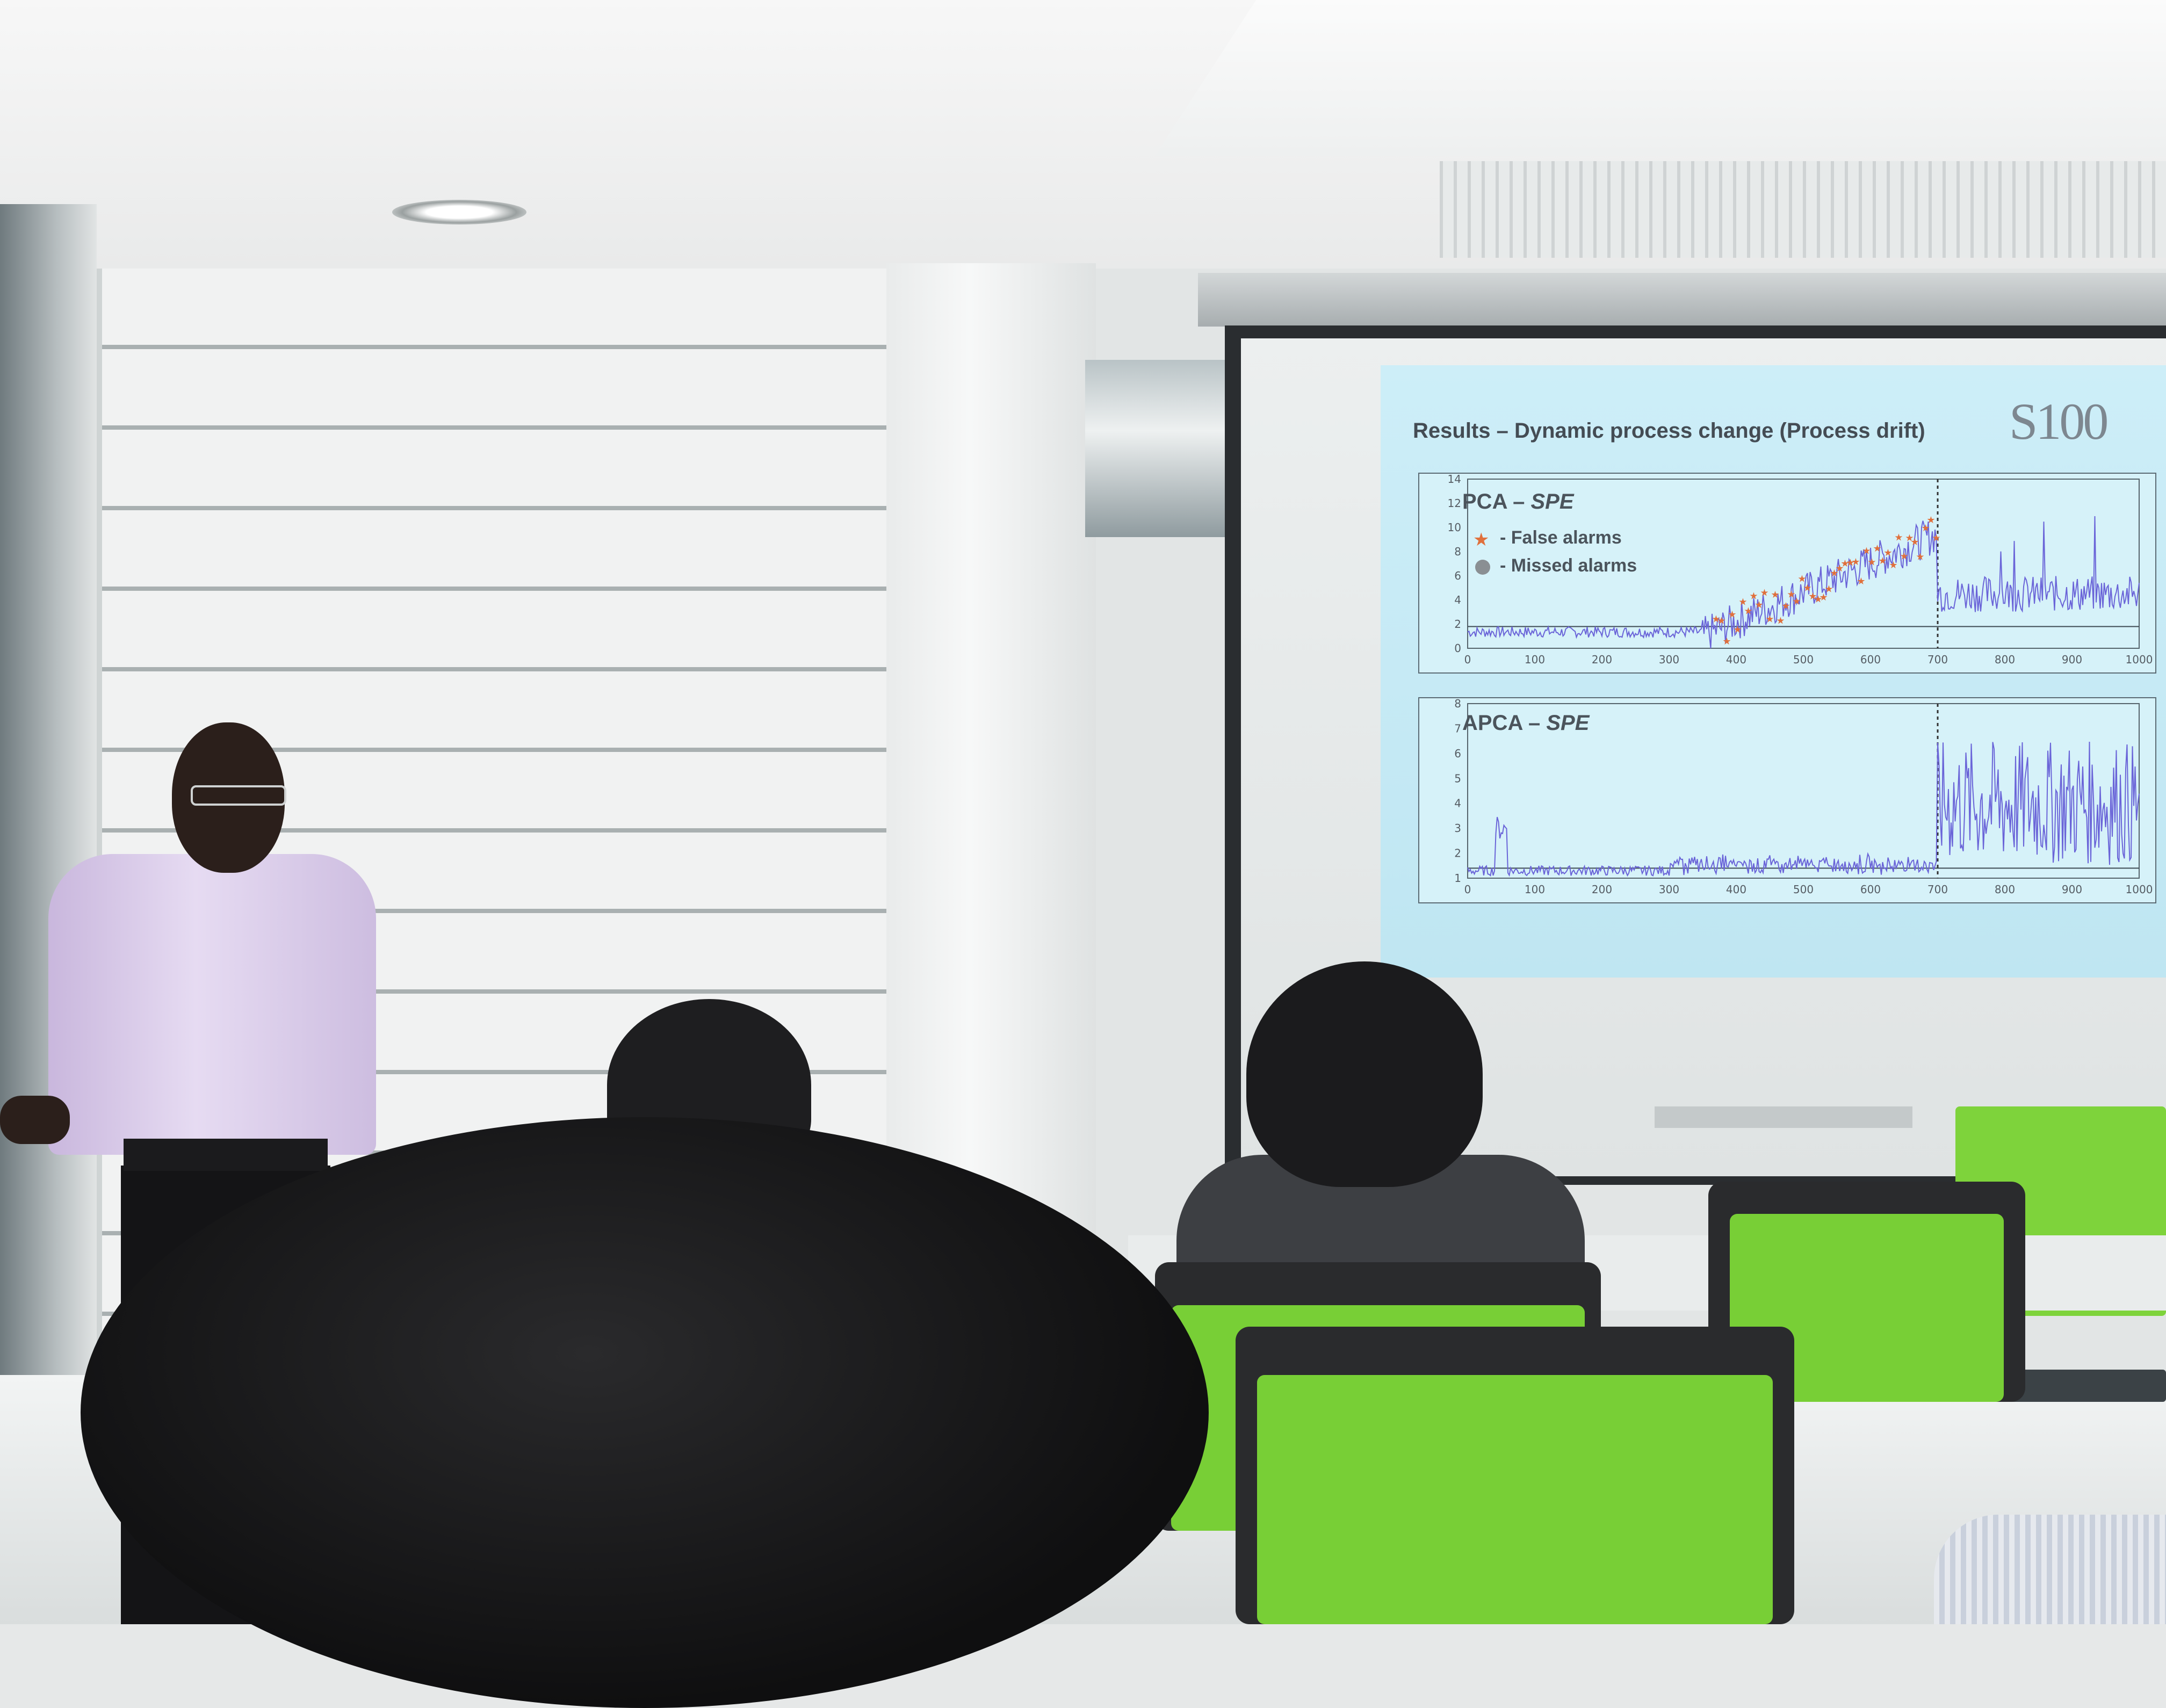 The width and height of the screenshot is (2166, 1708). I want to click on apca-x-tick-label: 200, so click(1602, 889).